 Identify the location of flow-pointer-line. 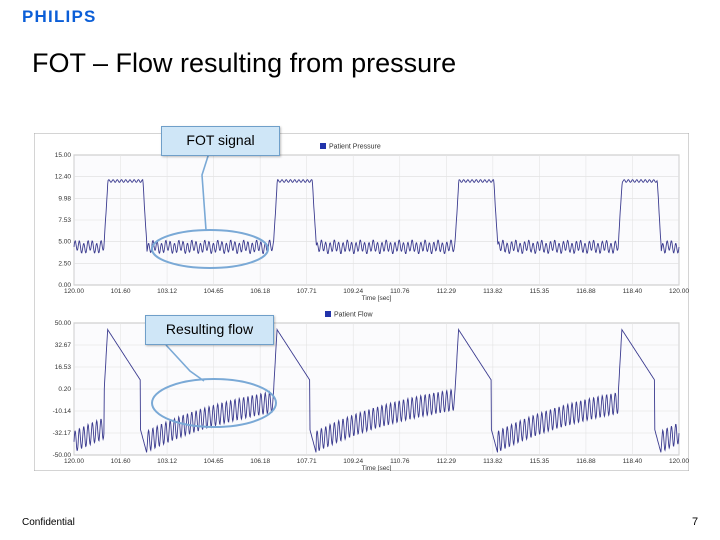
(185, 363).